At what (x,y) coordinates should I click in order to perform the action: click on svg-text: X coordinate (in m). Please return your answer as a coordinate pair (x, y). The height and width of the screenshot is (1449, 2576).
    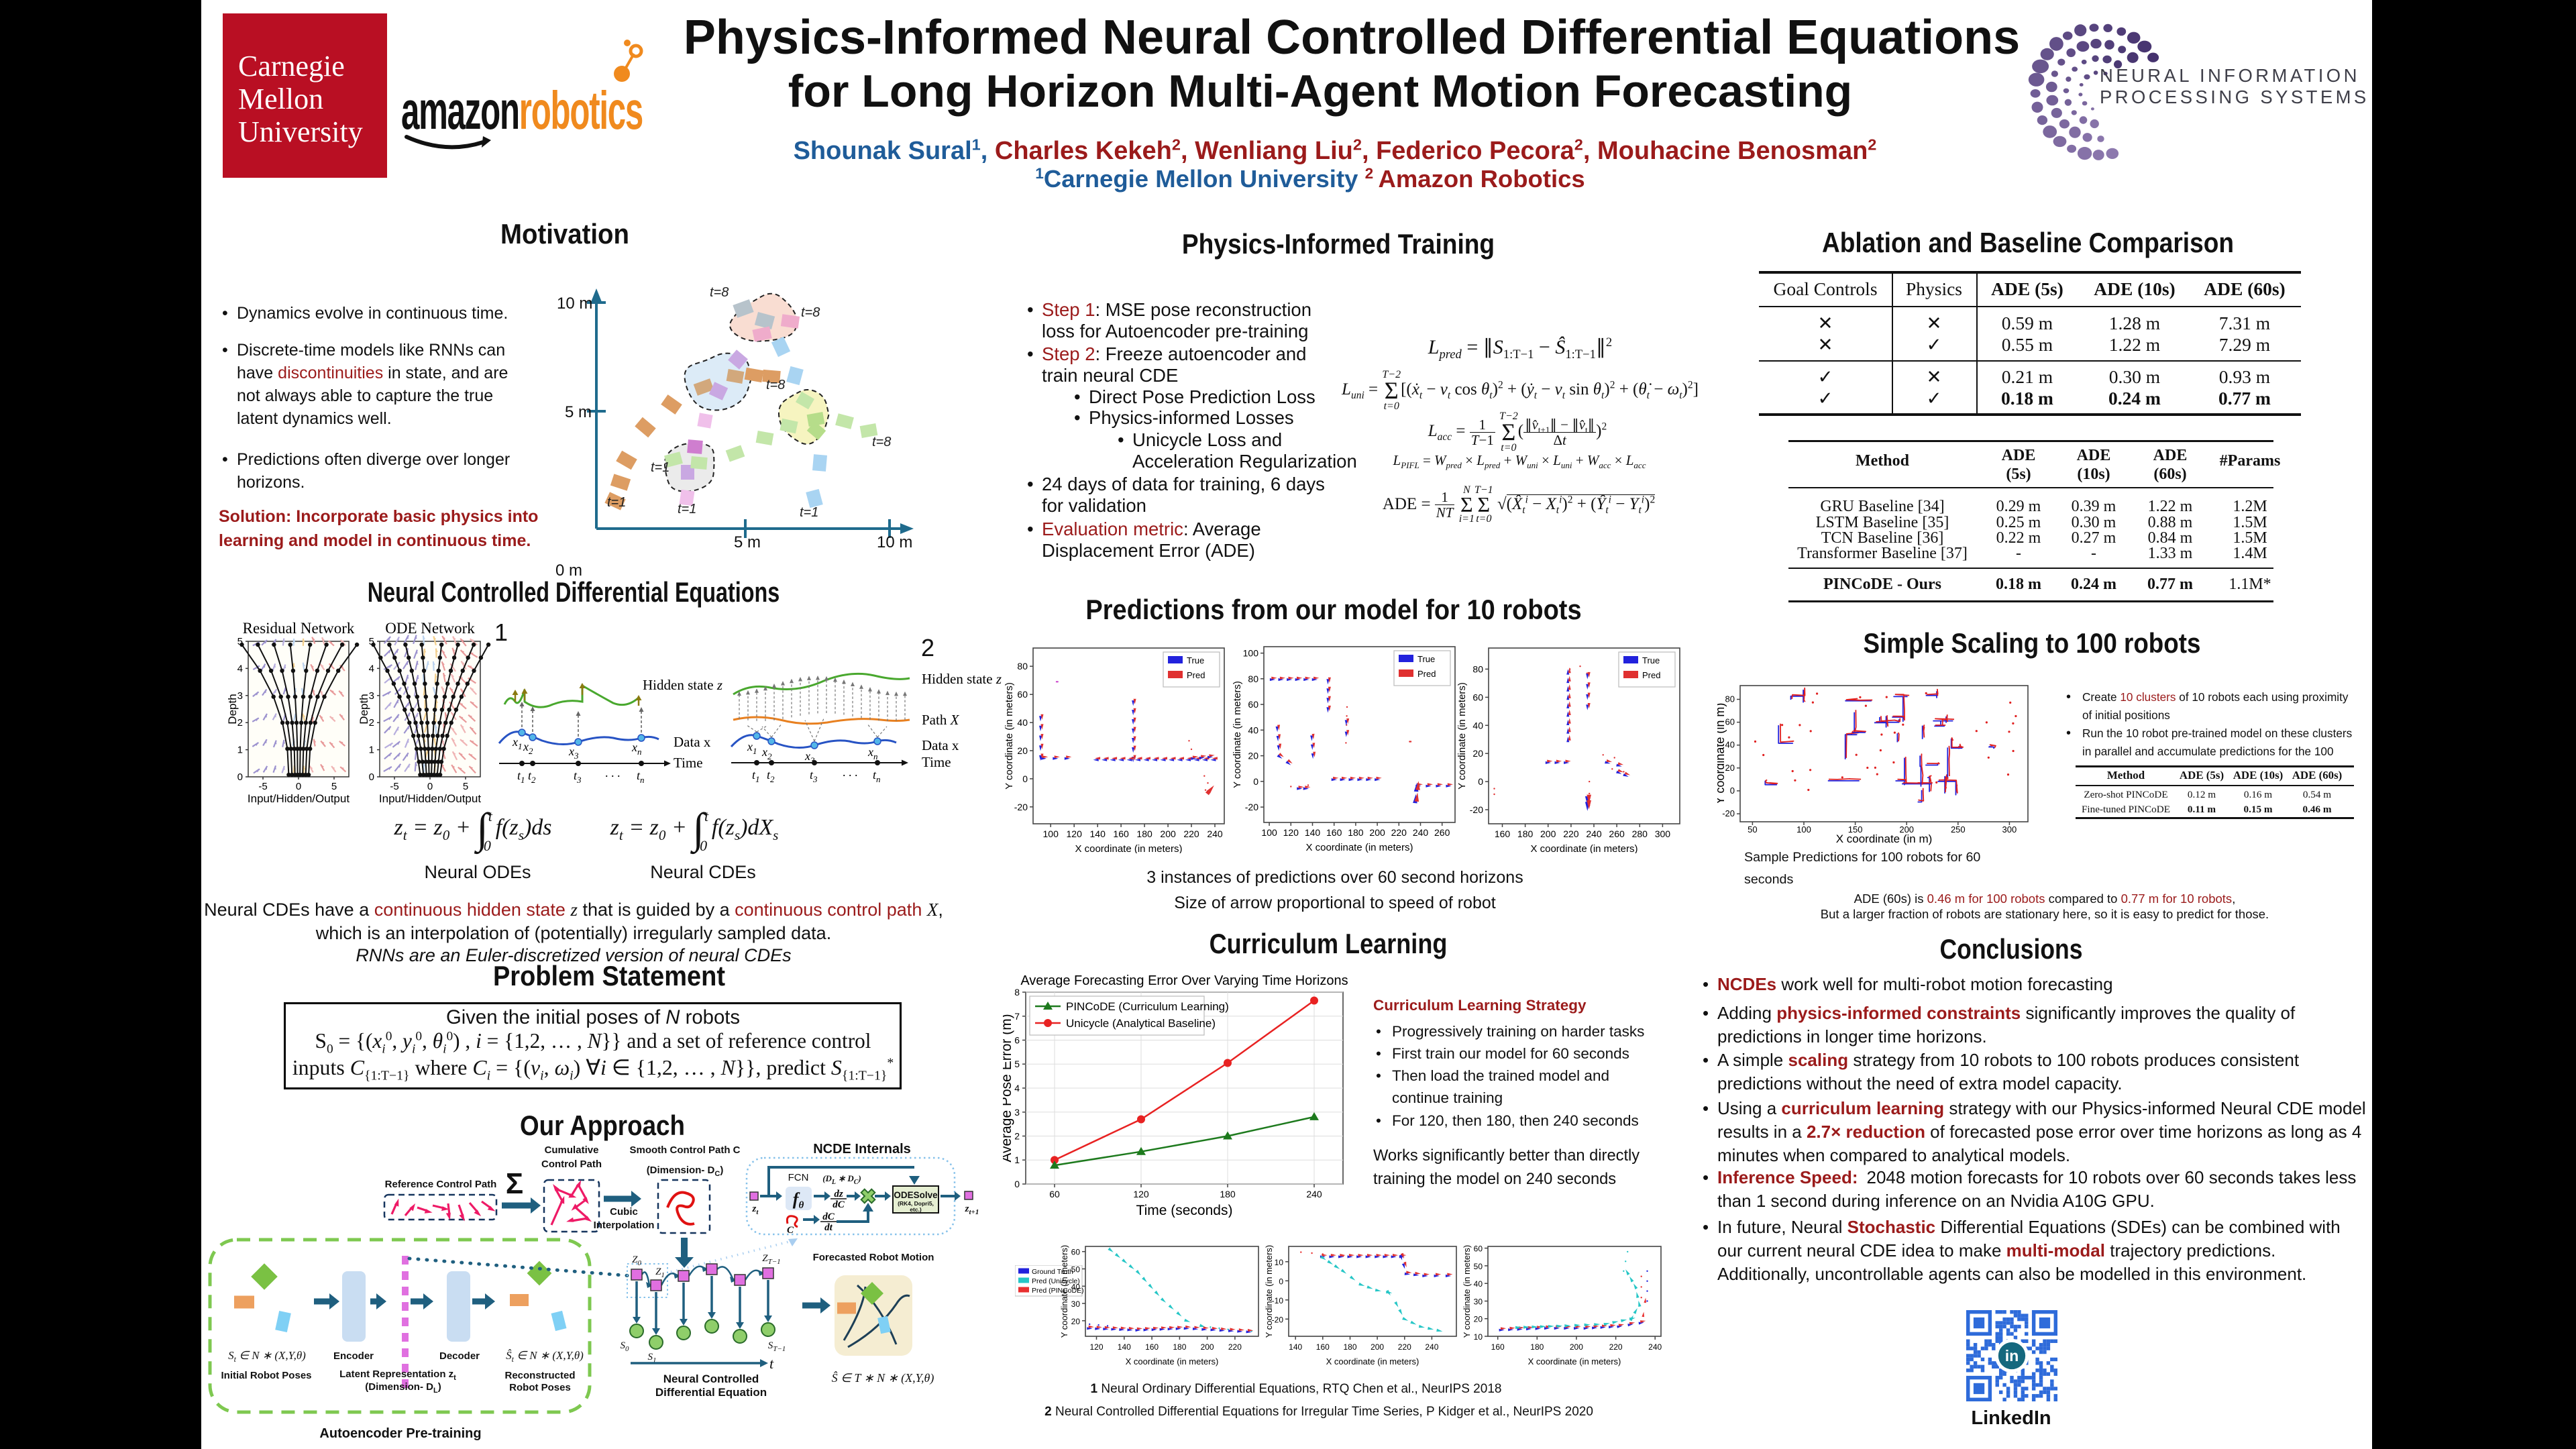
    Looking at the image, I should click on (1884, 839).